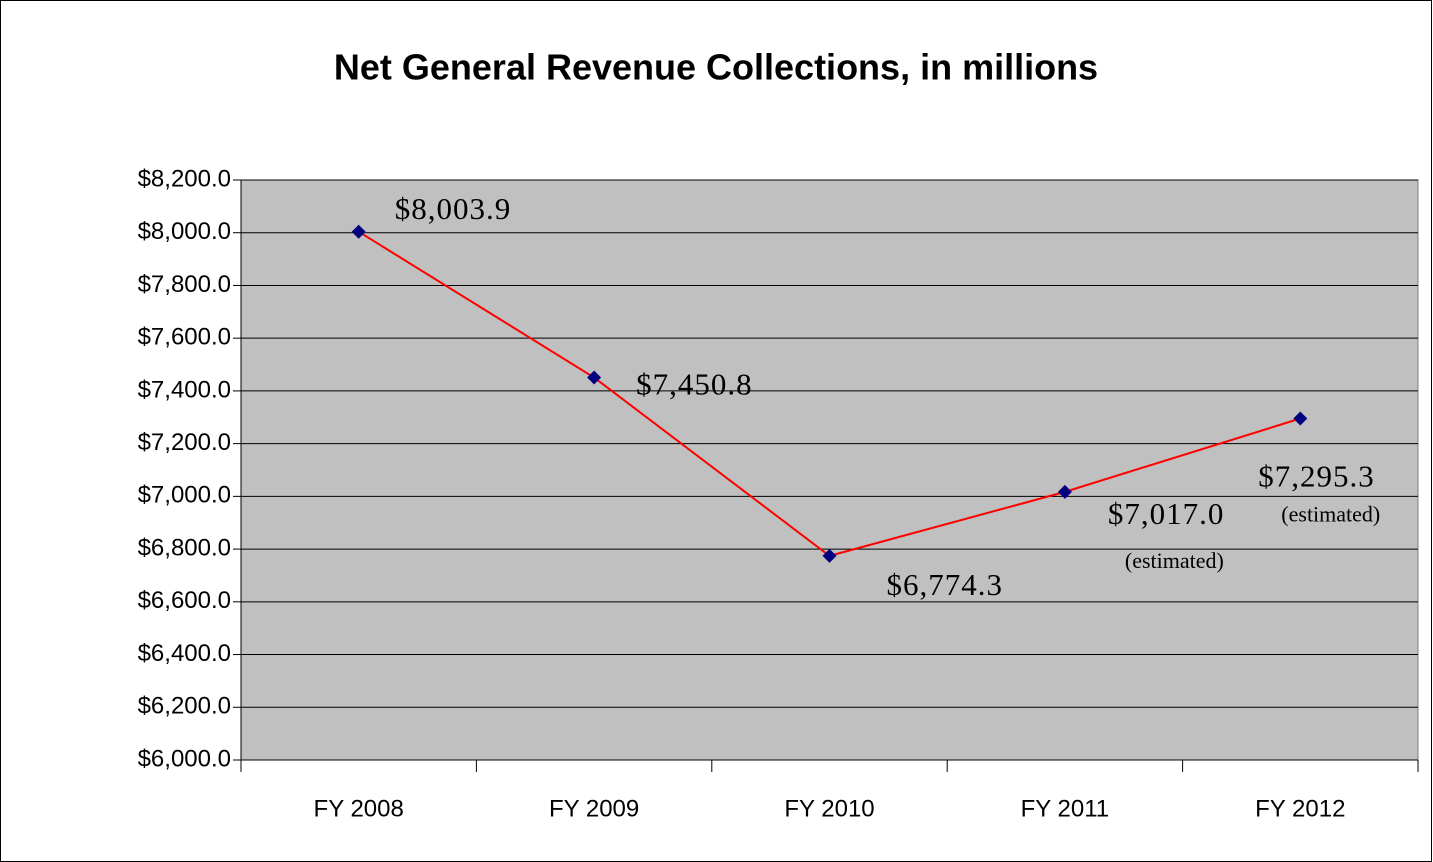  I want to click on x-tick-label: FY 2008, so click(359, 808).